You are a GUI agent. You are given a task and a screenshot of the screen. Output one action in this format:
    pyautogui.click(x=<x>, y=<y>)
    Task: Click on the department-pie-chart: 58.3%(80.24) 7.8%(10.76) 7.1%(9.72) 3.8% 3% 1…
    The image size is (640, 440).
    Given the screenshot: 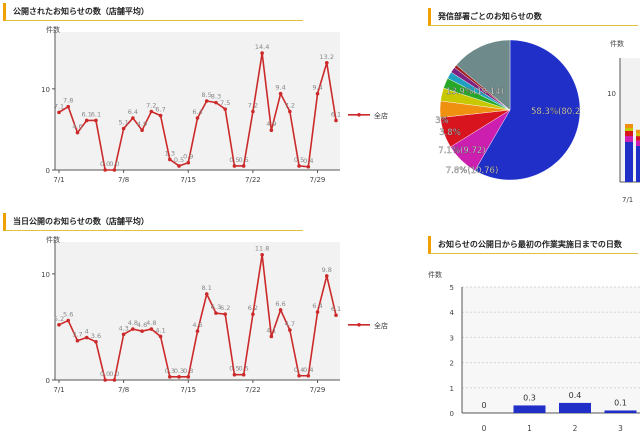 What is the action you would take?
    pyautogui.click(x=507, y=110)
    